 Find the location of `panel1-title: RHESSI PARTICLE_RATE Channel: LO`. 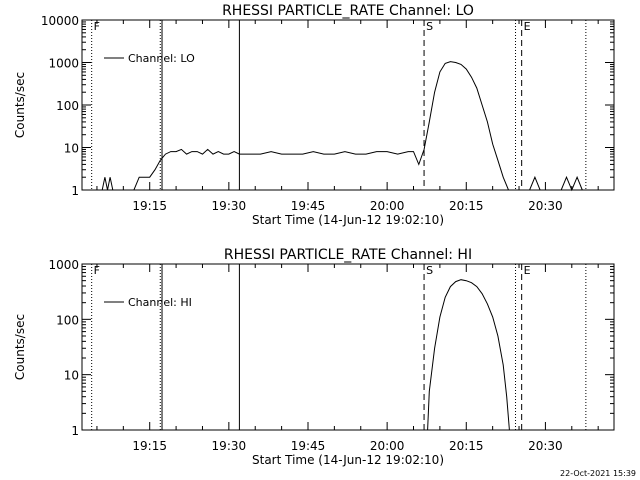

panel1-title: RHESSI PARTICLE_RATE Channel: LO is located at coordinates (348, 11).